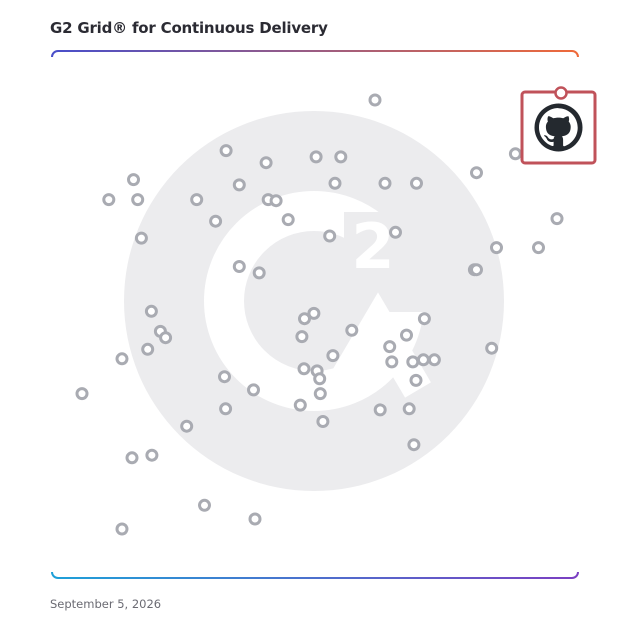  Describe the element at coordinates (372, 246) in the screenshot. I see `svg-text: 2` at that location.